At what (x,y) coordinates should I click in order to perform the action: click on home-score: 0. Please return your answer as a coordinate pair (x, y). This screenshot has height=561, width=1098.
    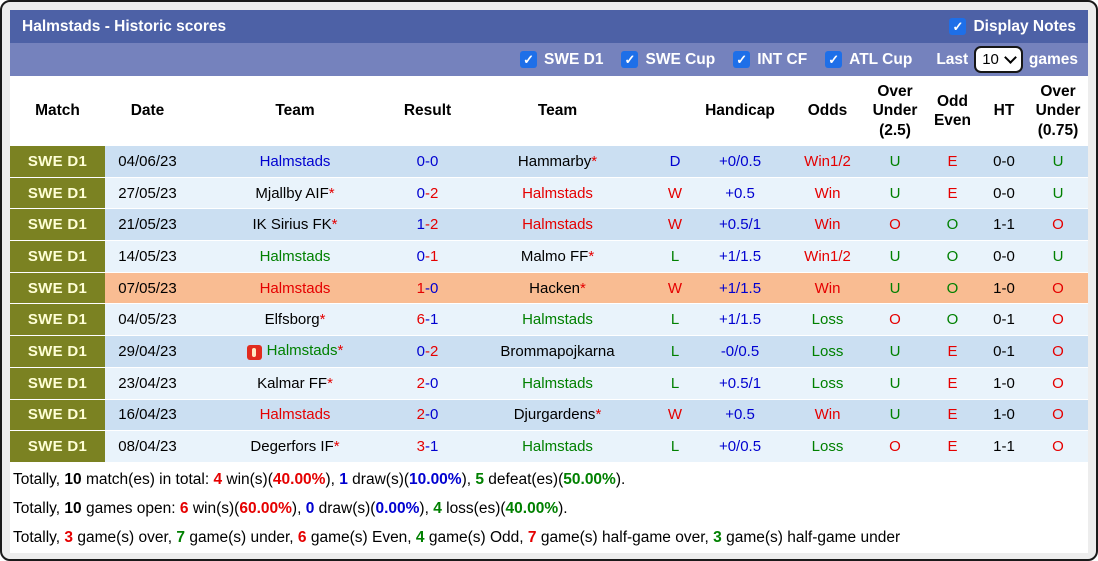
    Looking at the image, I should click on (420, 161).